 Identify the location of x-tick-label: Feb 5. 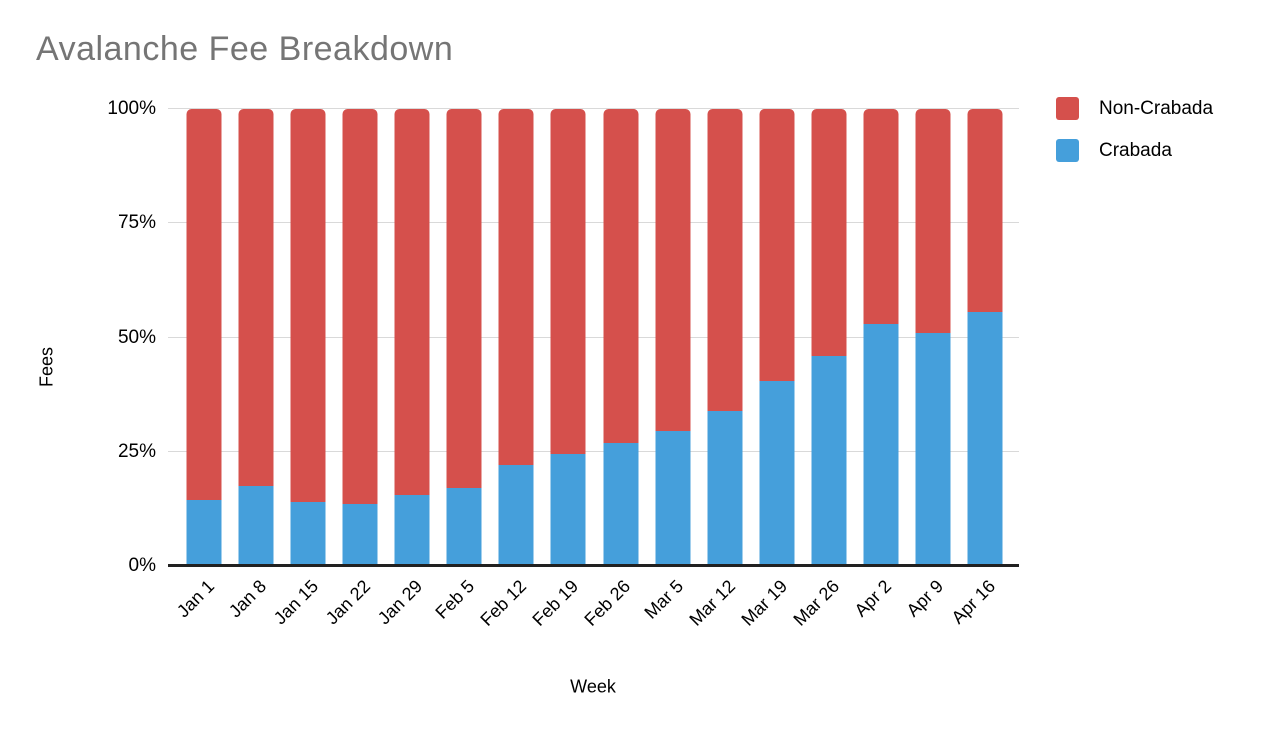
(455, 599).